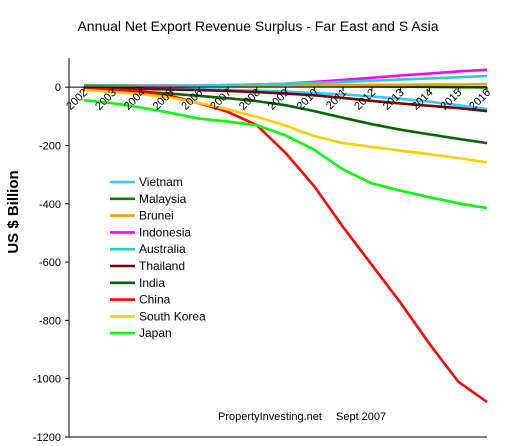 This screenshot has width=507, height=446. What do you see at coordinates (155, 300) in the screenshot?
I see `legend-label: China` at bounding box center [155, 300].